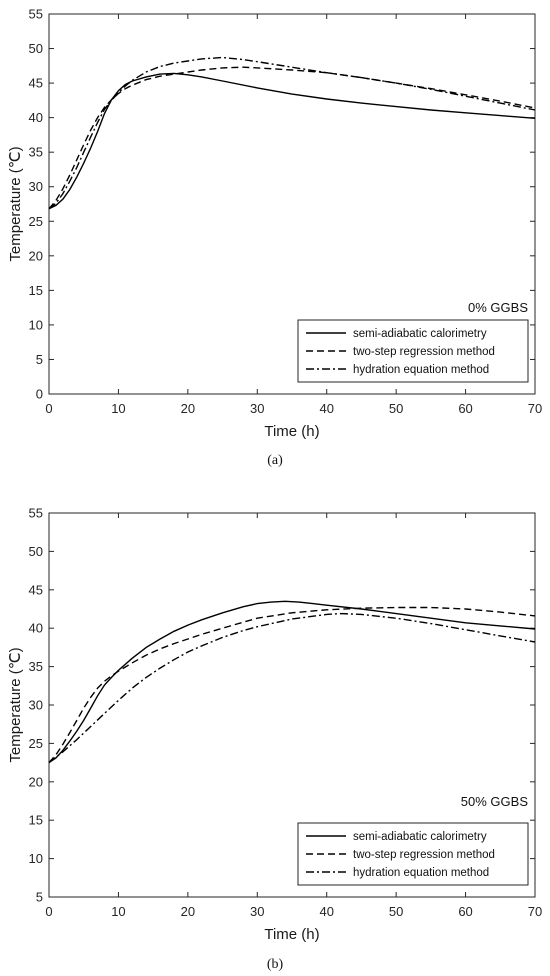  What do you see at coordinates (498, 307) in the screenshot?
I see `ggbs-annotation: 0% GGBS` at bounding box center [498, 307].